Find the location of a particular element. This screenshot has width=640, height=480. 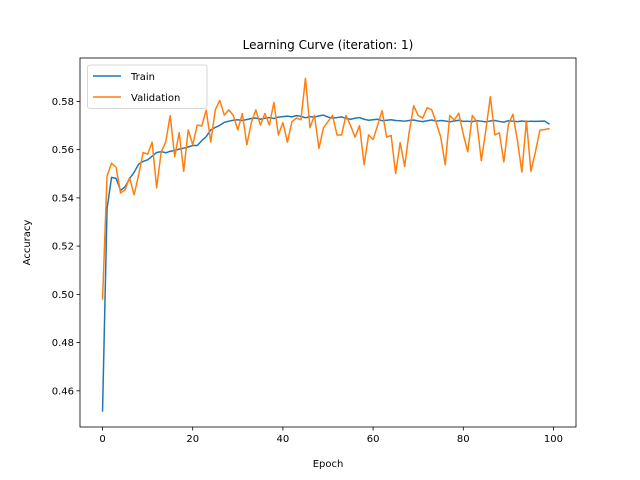

x-tick-label: 40 is located at coordinates (283, 439).